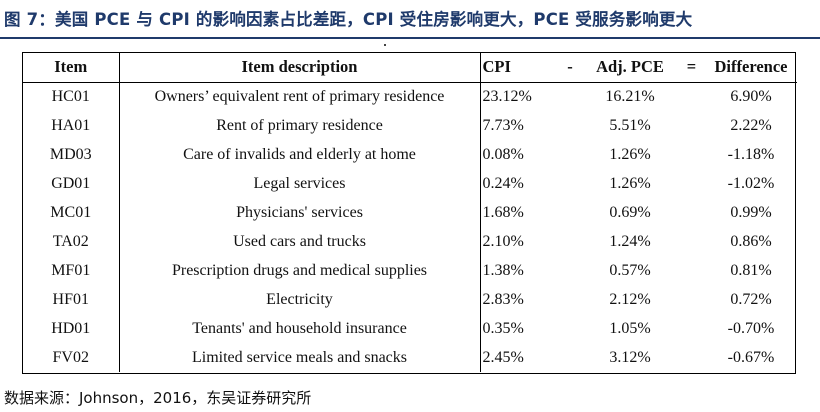 The image size is (820, 412). Describe the element at coordinates (71, 241) in the screenshot. I see `cell-item: TA02` at that location.